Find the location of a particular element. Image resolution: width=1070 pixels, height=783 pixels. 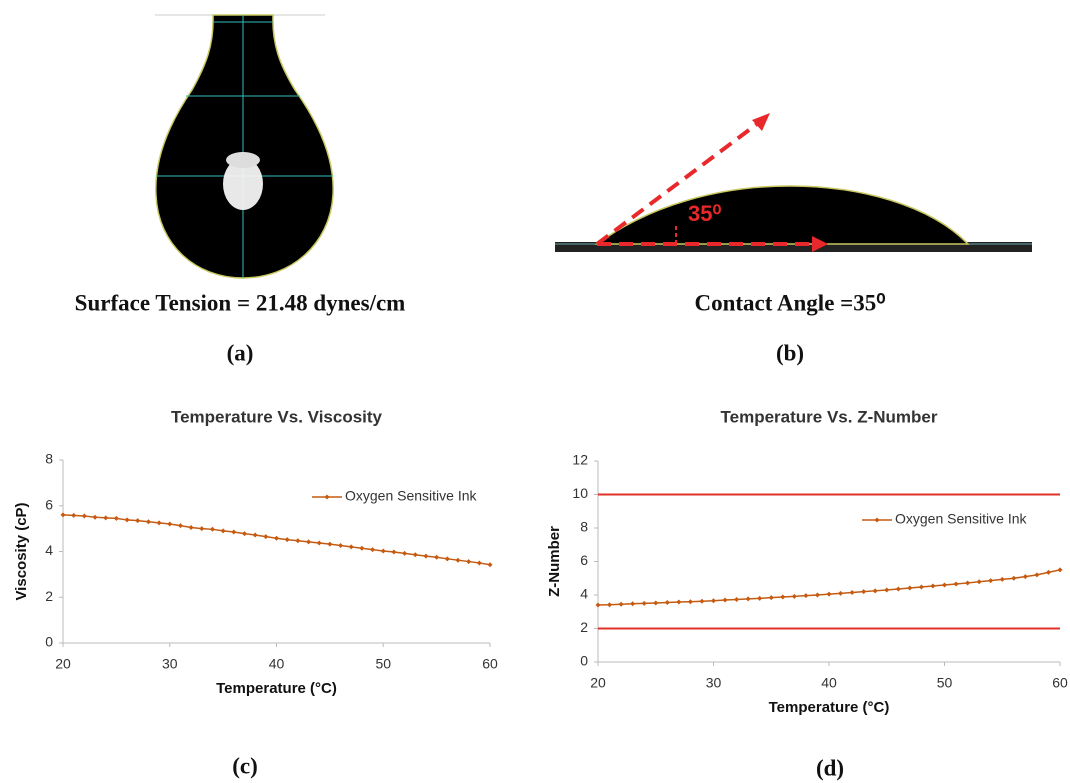

panel-label: (b) is located at coordinates (790, 352).